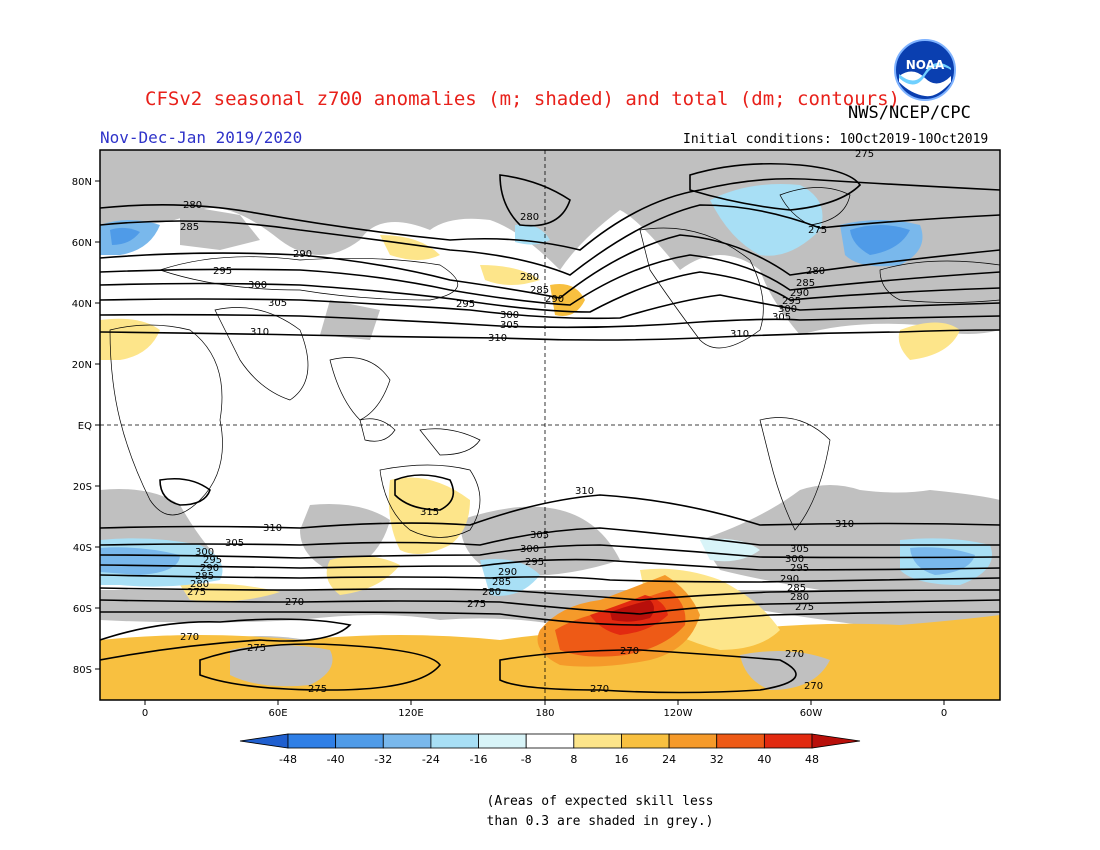 The width and height of the screenshot is (1100, 850). I want to click on svg-text: 180, so click(544, 713).